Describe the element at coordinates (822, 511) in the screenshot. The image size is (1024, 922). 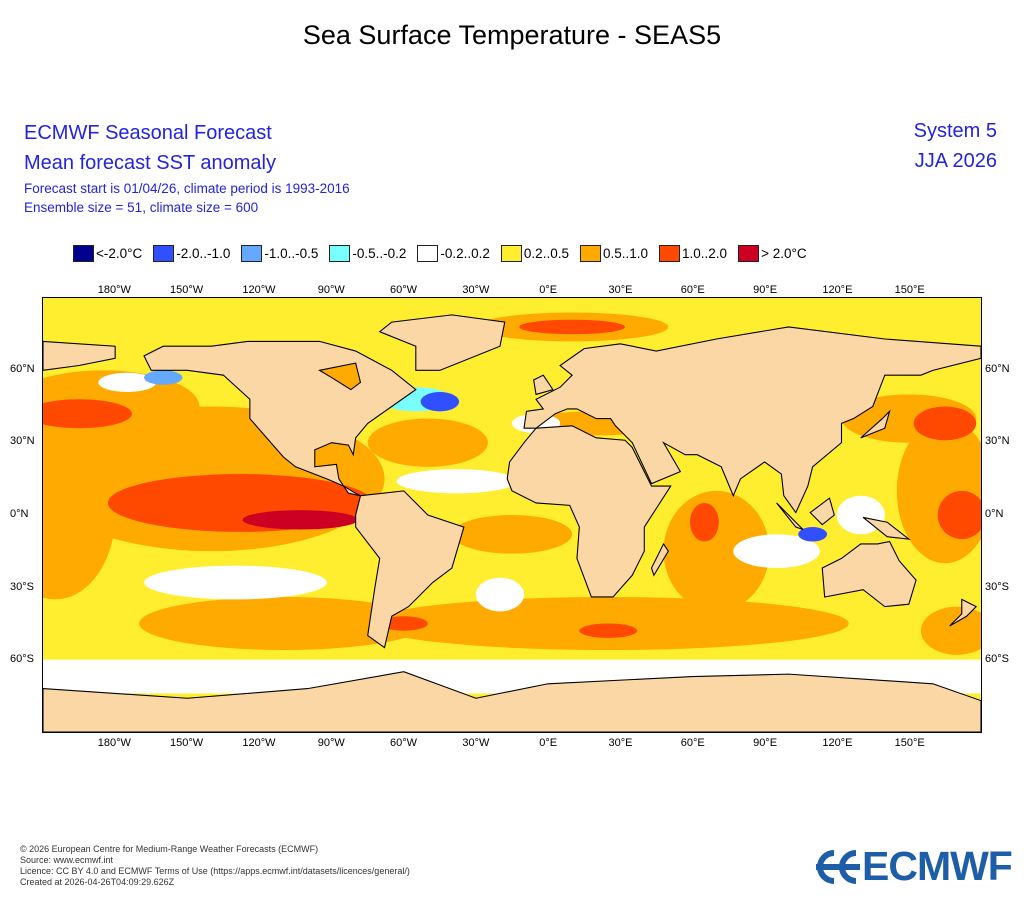
I see `borneo` at that location.